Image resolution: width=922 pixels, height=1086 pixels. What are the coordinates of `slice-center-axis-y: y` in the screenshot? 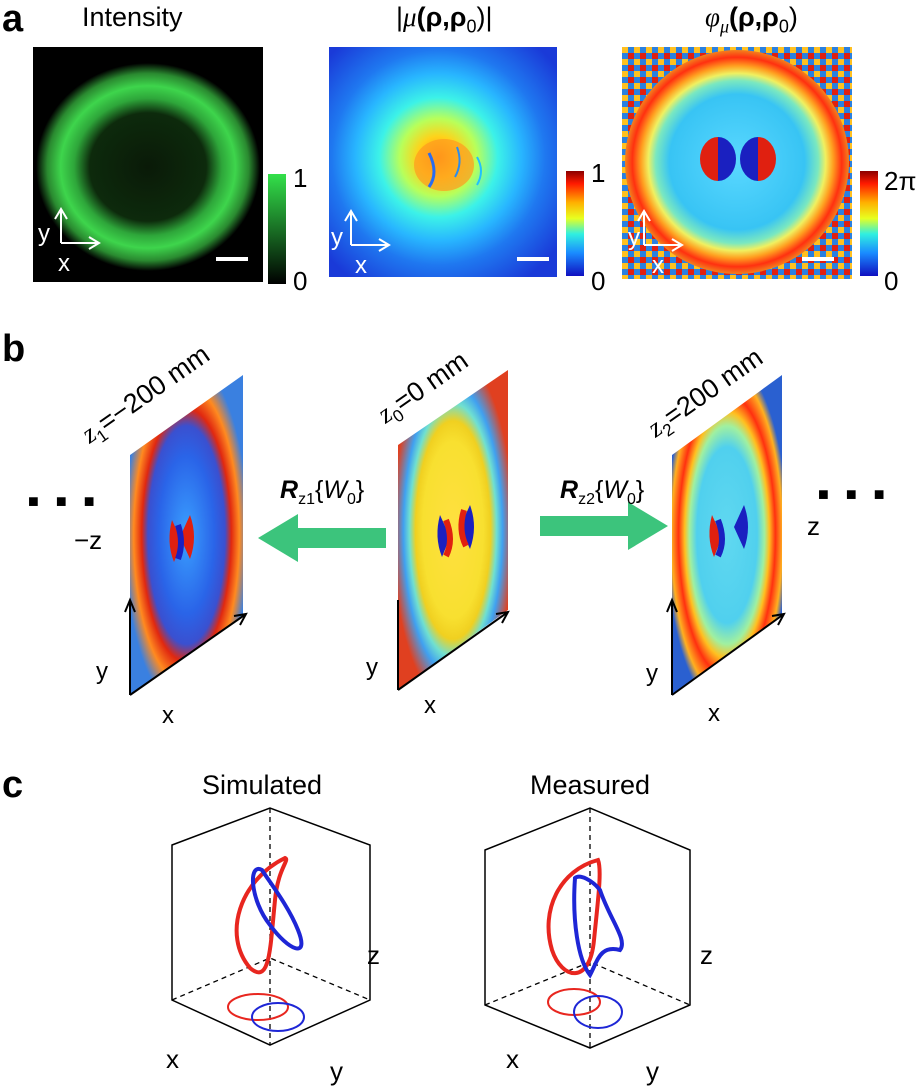 It's located at (372, 667).